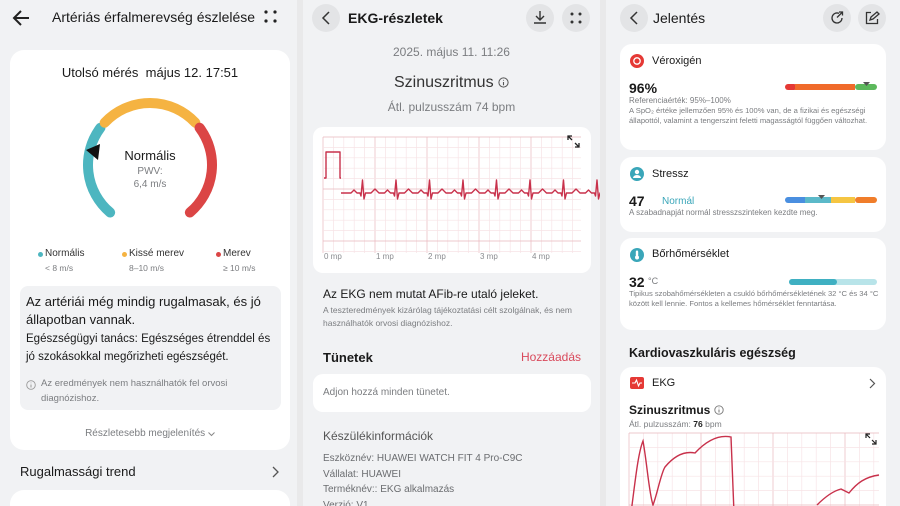  What do you see at coordinates (643, 88) in the screenshot?
I see `spo2-value: 96%` at bounding box center [643, 88].